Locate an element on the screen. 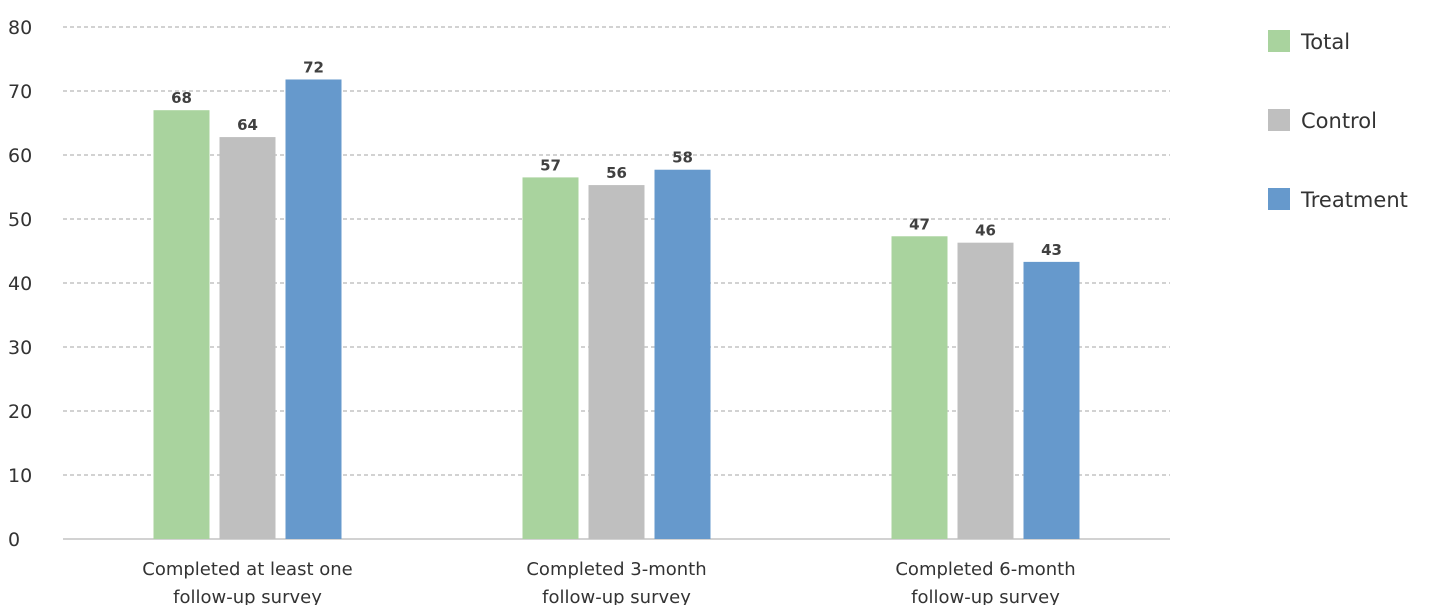 The width and height of the screenshot is (1429, 610). legend-label: Control is located at coordinates (1339, 121).